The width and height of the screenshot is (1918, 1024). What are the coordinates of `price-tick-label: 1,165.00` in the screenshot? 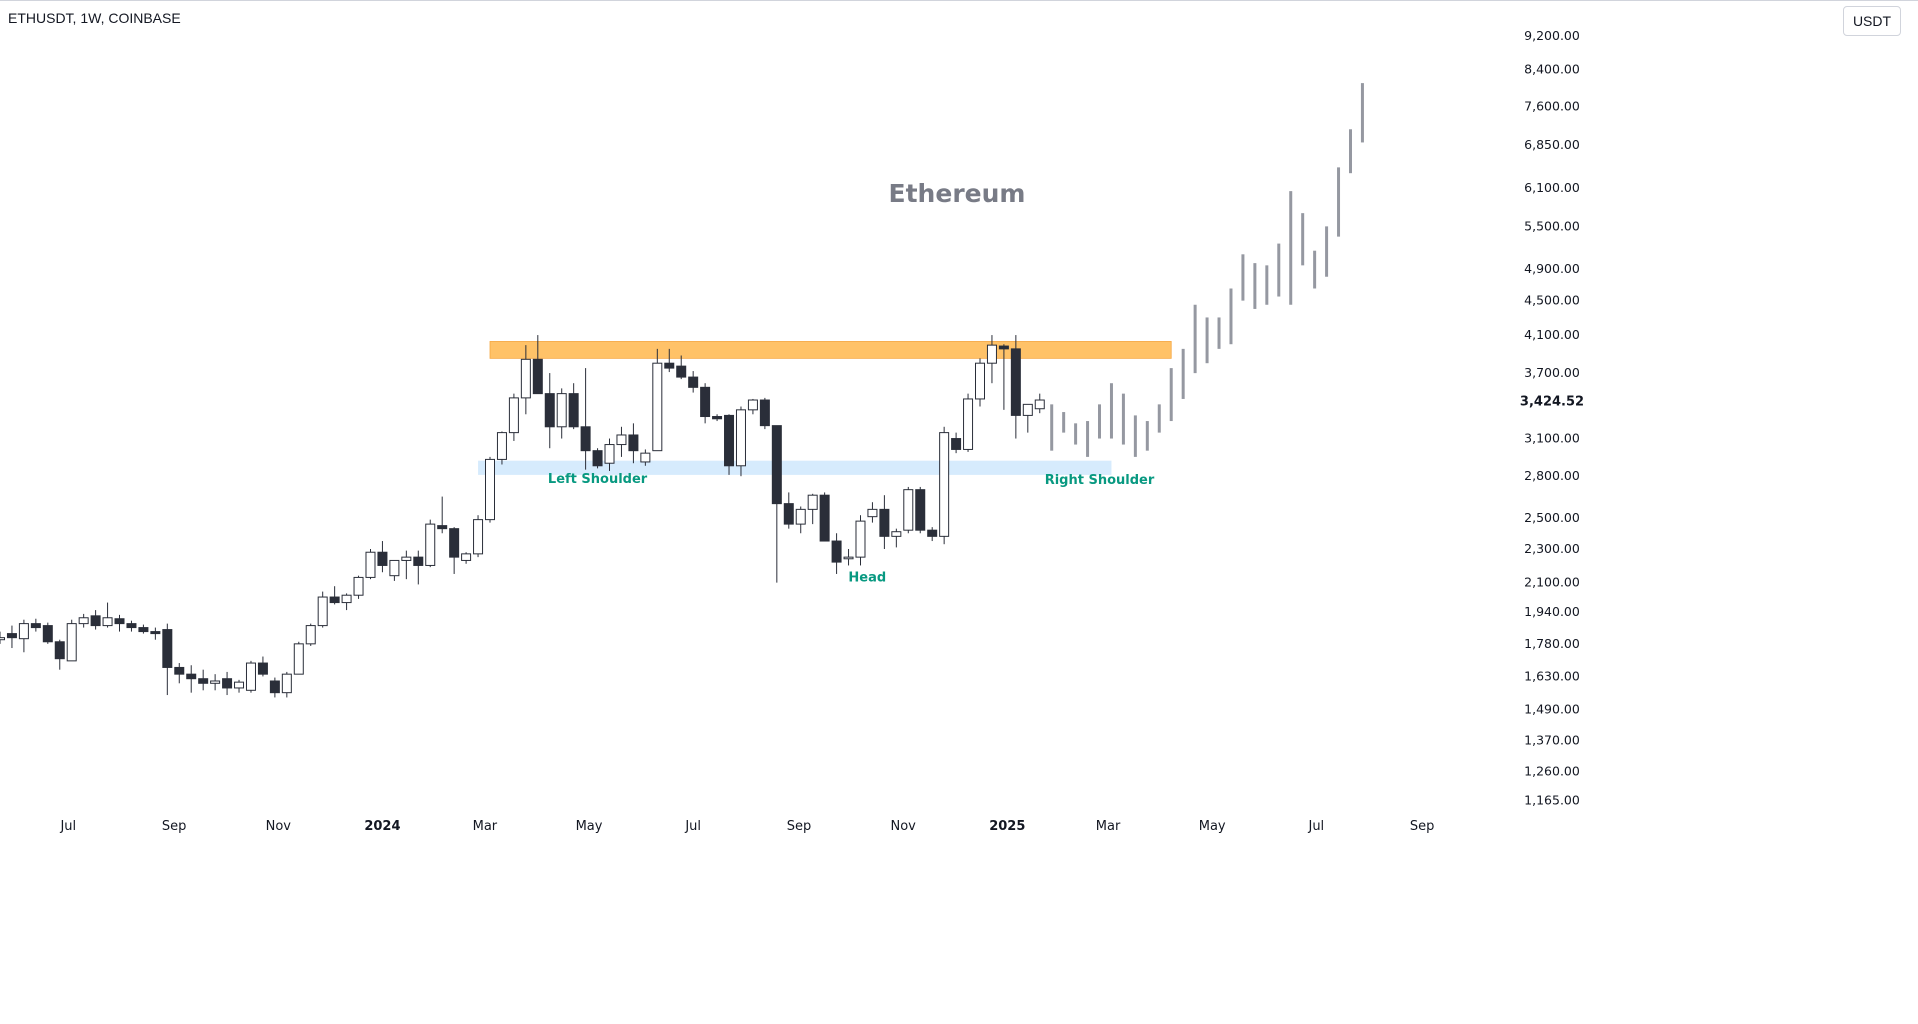 It's located at (1552, 800).